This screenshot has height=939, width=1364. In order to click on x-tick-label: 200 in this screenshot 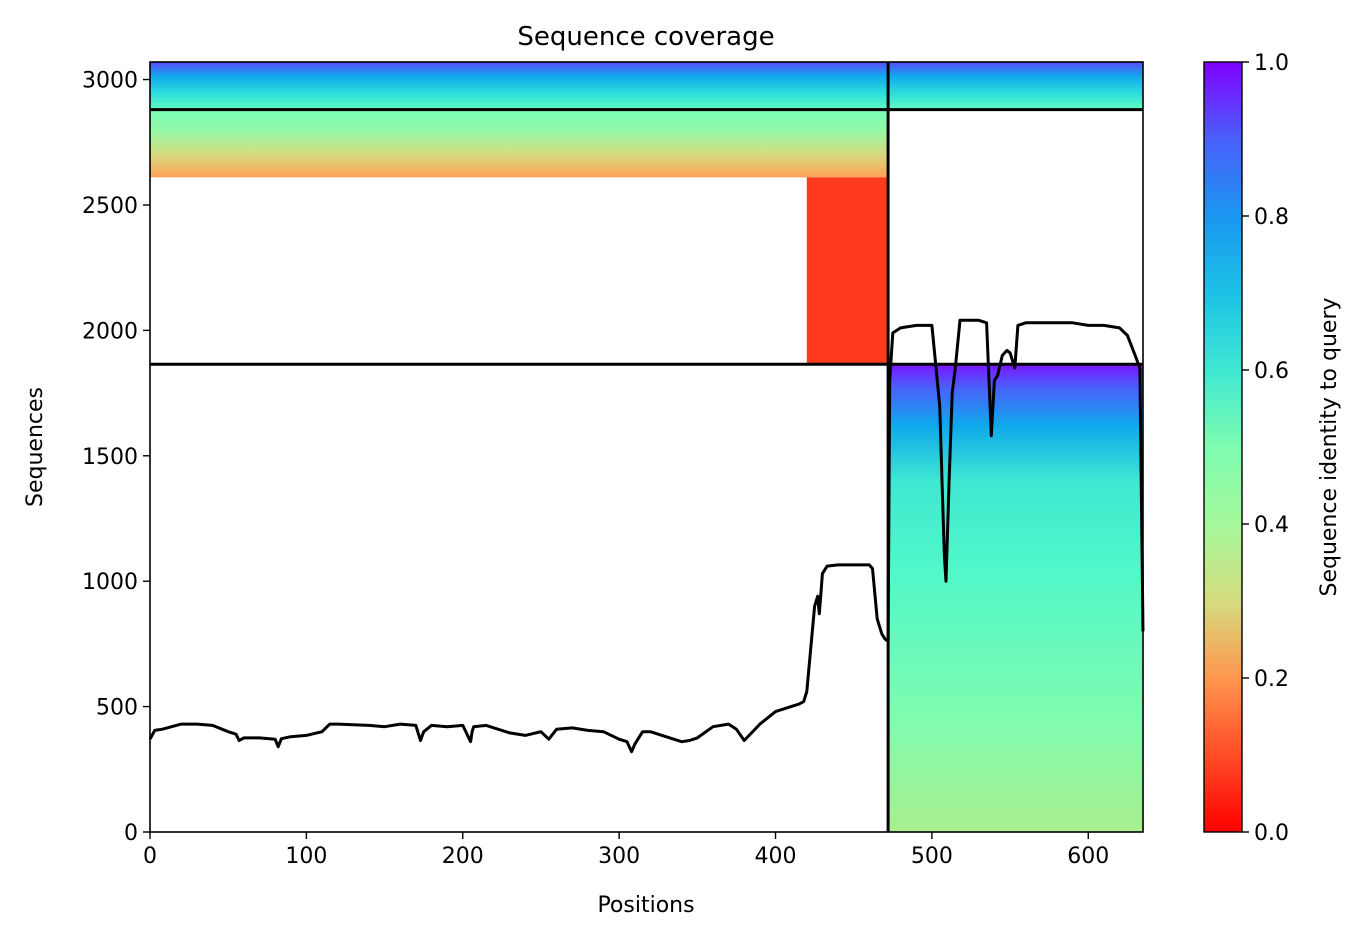, I will do `click(463, 856)`.